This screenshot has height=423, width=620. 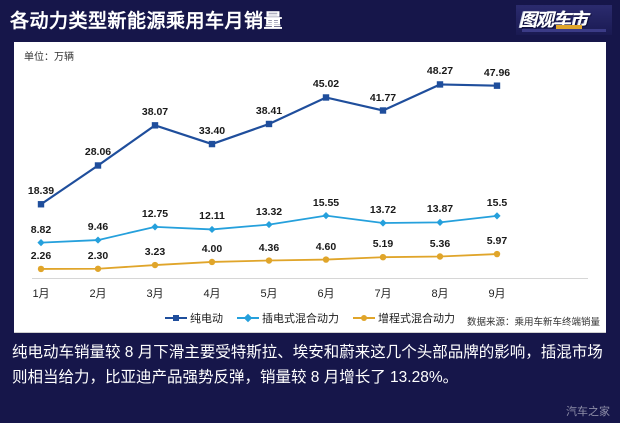 I want to click on legend-item-1: 插电式混合动力, so click(x=288, y=318).